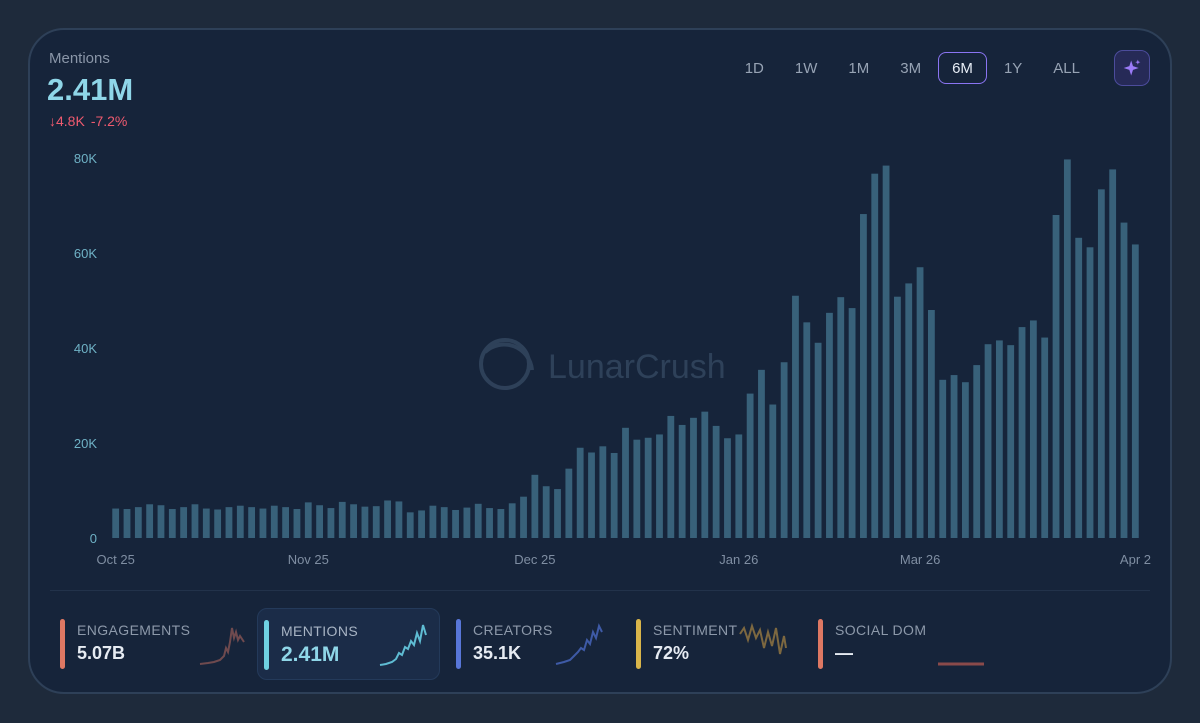 This screenshot has height=723, width=1200. What do you see at coordinates (720, 644) in the screenshot?
I see `metric-card-sentiment: SENTIMENT 72%` at bounding box center [720, 644].